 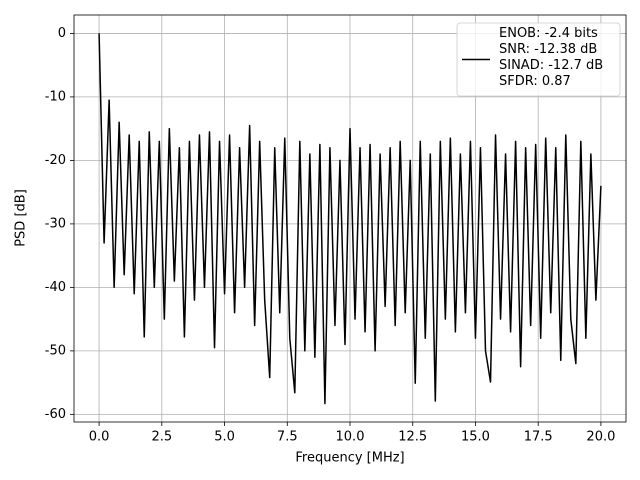 I want to click on y-tick-label: -60, so click(x=55, y=414).